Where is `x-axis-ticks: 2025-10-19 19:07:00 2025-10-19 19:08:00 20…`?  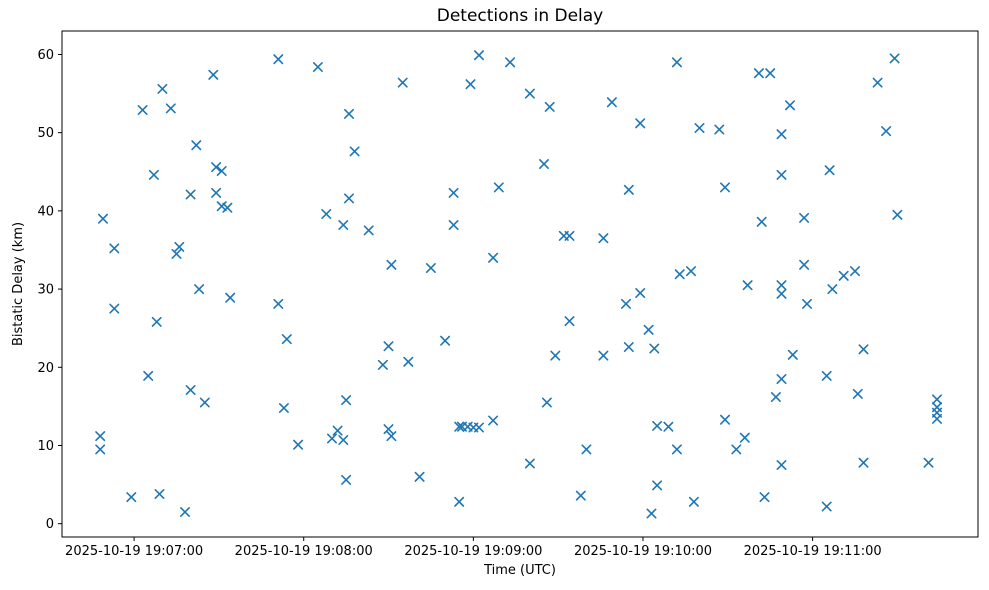
x-axis-ticks: 2025-10-19 19:07:00 2025-10-19 19:08:00 20… is located at coordinates (473, 548).